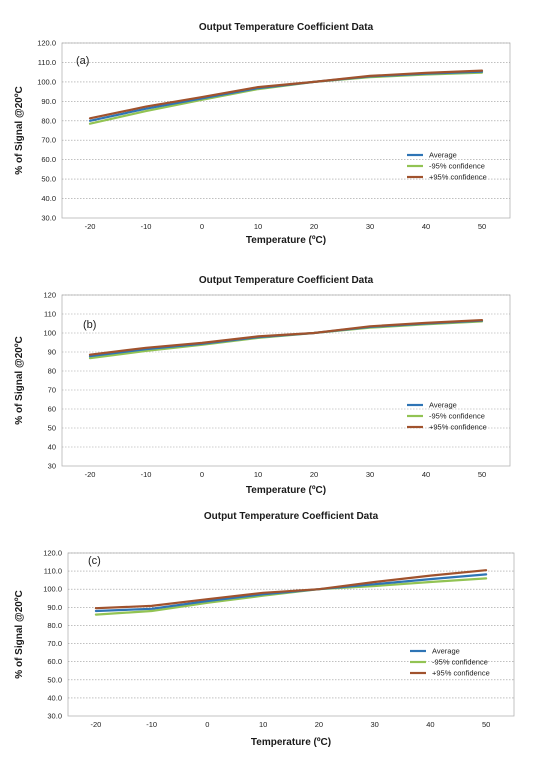  Describe the element at coordinates (52, 352) in the screenshot. I see `y-tick-label: 90` at that location.